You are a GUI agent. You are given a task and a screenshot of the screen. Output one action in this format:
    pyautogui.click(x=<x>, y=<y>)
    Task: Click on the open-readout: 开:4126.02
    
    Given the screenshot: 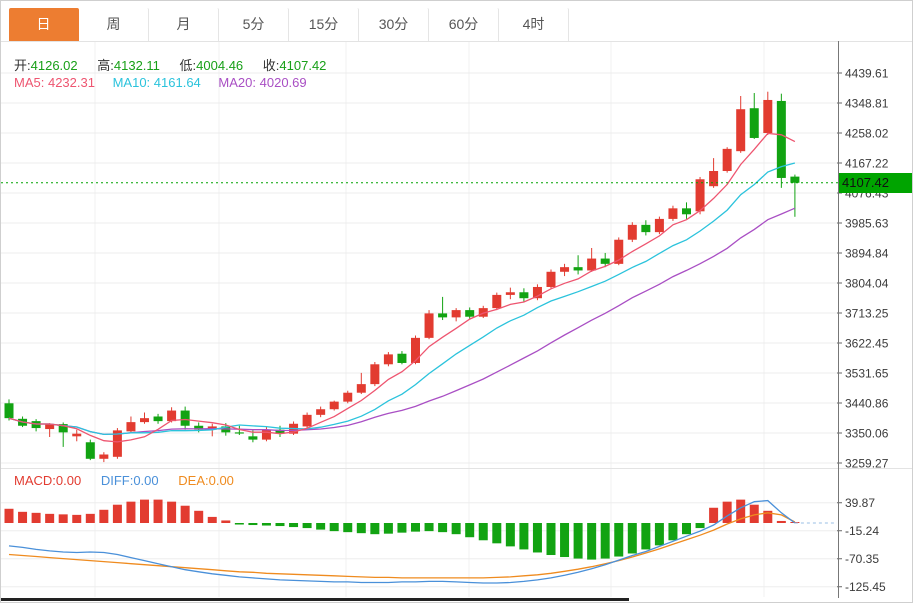 What is the action you would take?
    pyautogui.click(x=46, y=65)
    